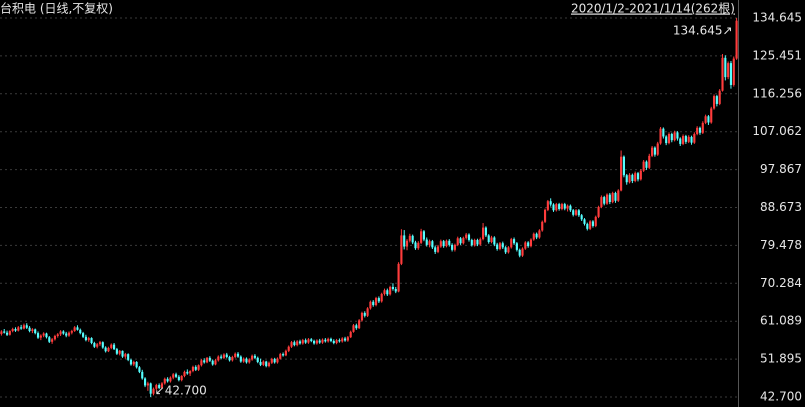  Describe the element at coordinates (781, 207) in the screenshot. I see `y-tick-label: 88.673` at that location.